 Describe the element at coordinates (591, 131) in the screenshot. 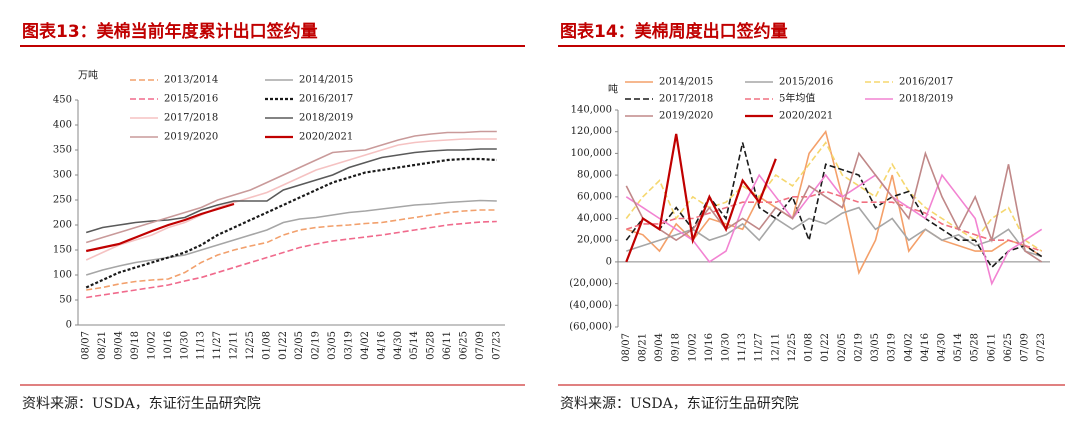

I see `y-tick-label: 120,000` at that location.